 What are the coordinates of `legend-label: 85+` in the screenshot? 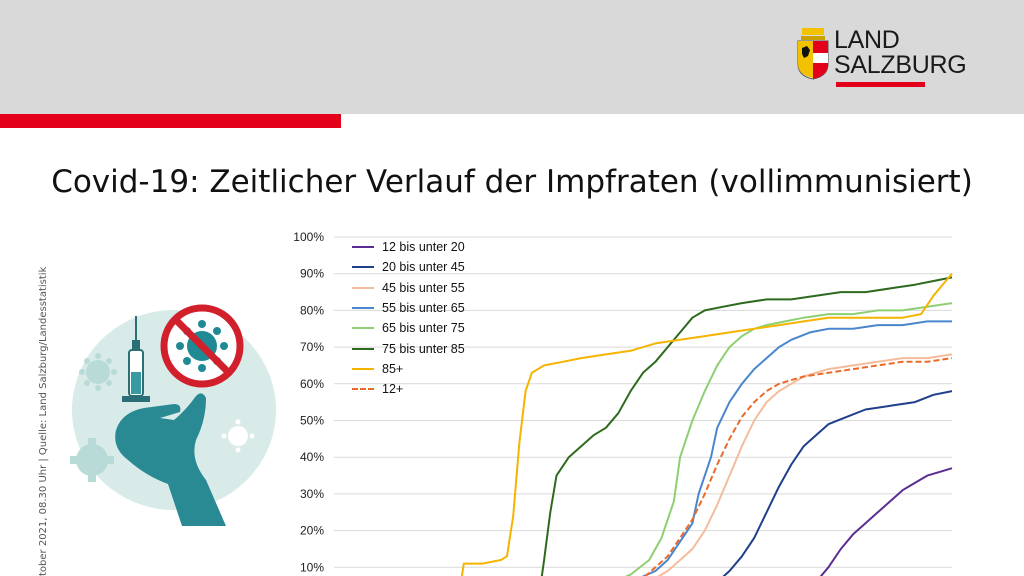 It's located at (393, 368).